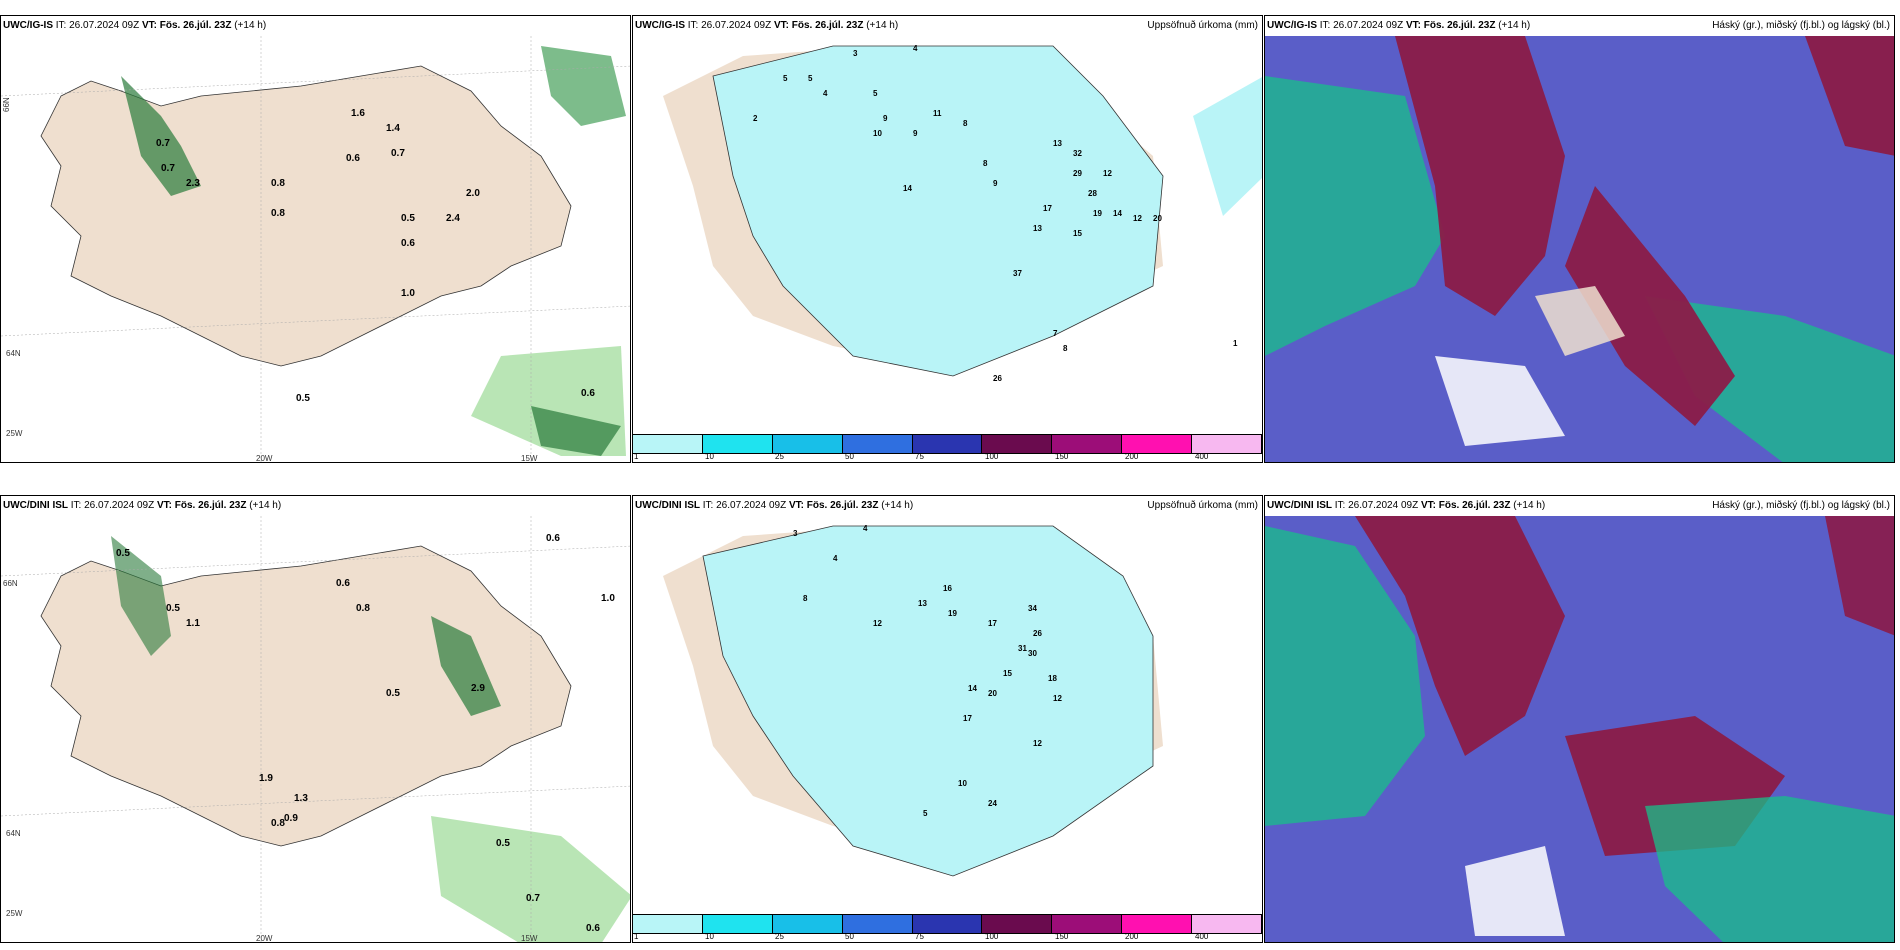 The height and width of the screenshot is (950, 1900). I want to click on lat-label: 64N, so click(13, 353).